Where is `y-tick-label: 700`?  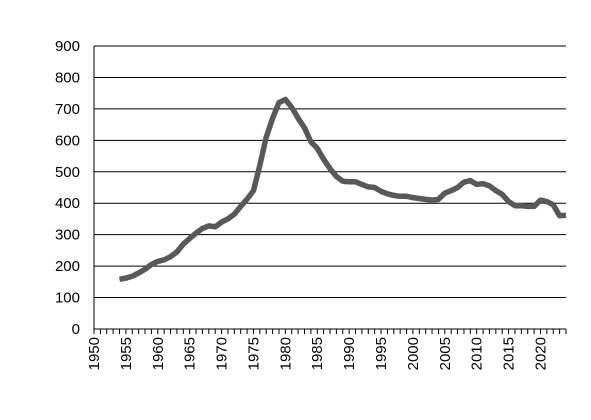 y-tick-label: 700 is located at coordinates (67, 109).